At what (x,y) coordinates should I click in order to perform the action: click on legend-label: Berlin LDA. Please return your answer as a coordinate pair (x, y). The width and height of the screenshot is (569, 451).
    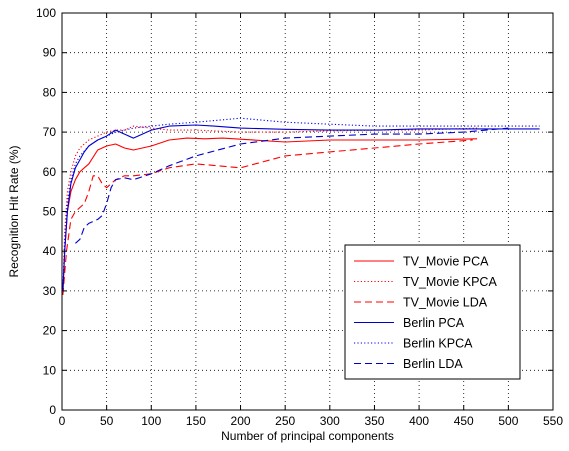
    Looking at the image, I should click on (433, 364).